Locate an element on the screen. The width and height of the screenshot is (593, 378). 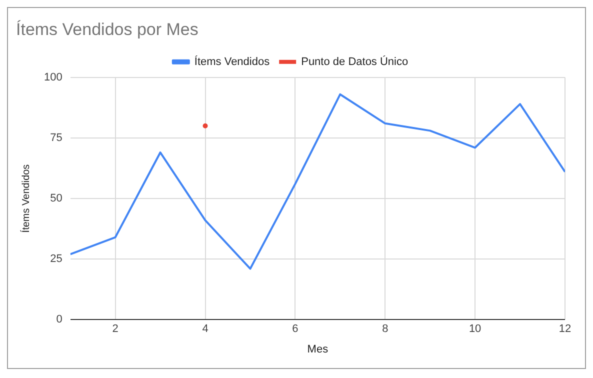
y-tick-label: 75 is located at coordinates (56, 138).